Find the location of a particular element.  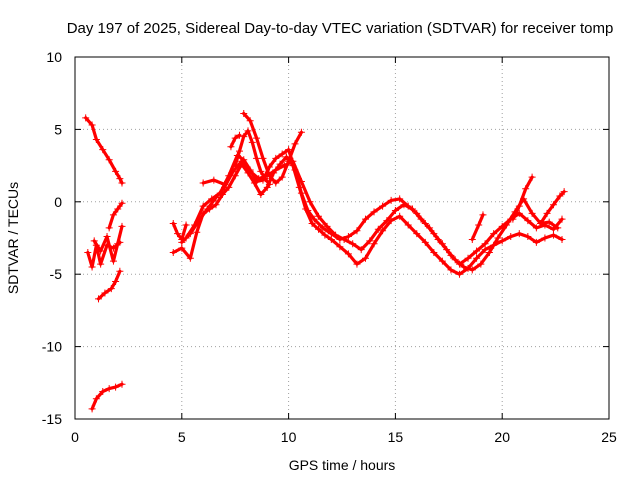

x-tick-labels: 0 5 10 15 20 25 is located at coordinates (344, 437).